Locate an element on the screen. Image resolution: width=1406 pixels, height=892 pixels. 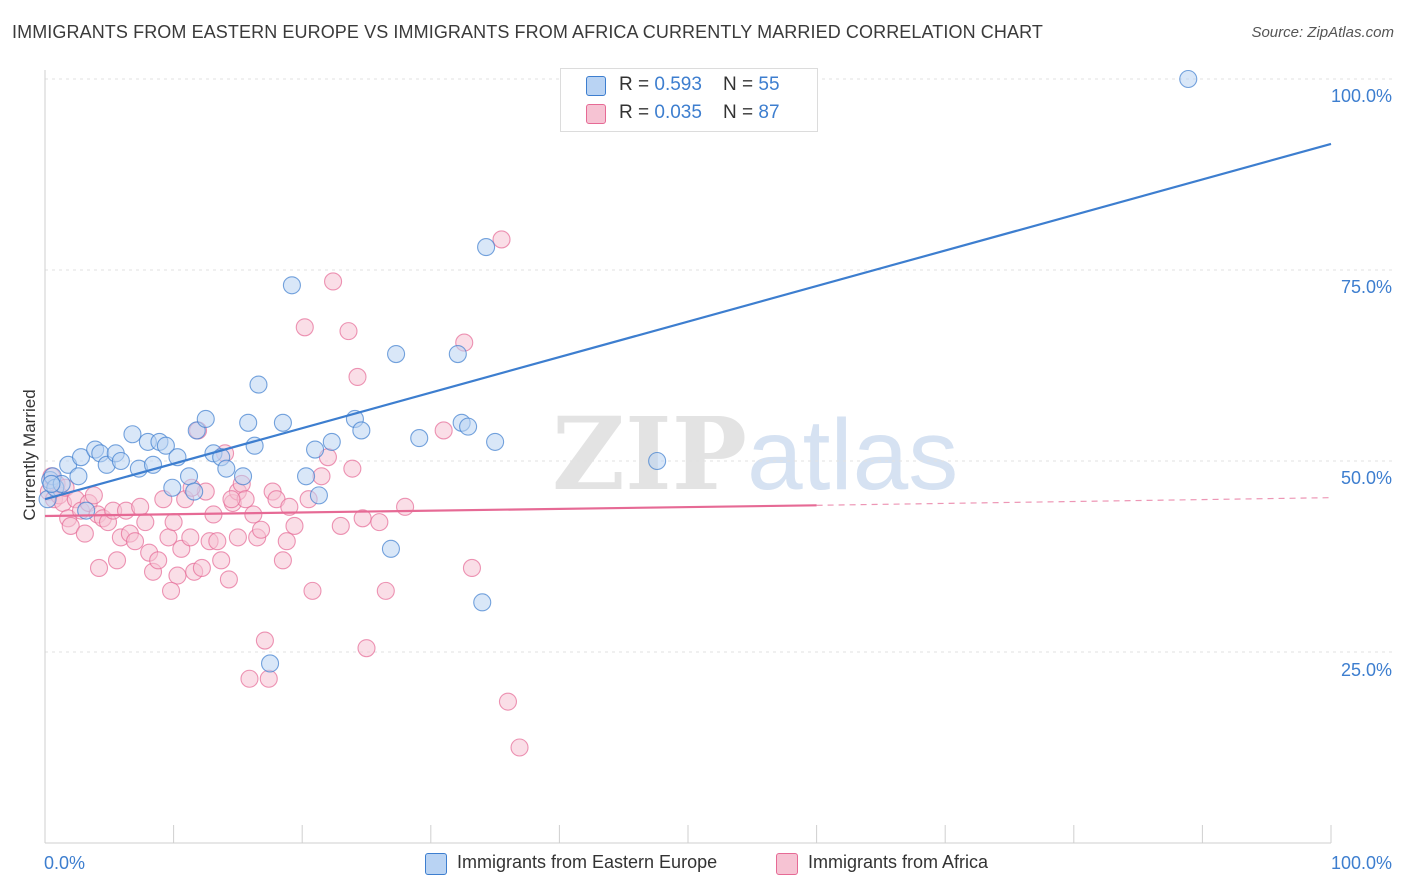
watermark-atlas: atlas is located at coordinates (852, 455).